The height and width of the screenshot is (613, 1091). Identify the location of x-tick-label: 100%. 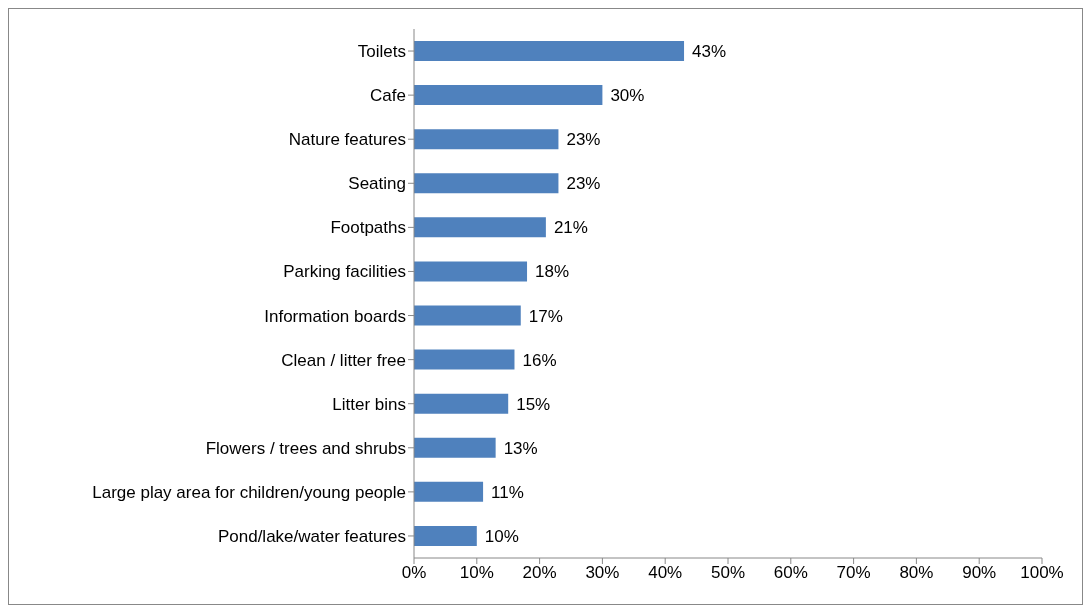
(1042, 573).